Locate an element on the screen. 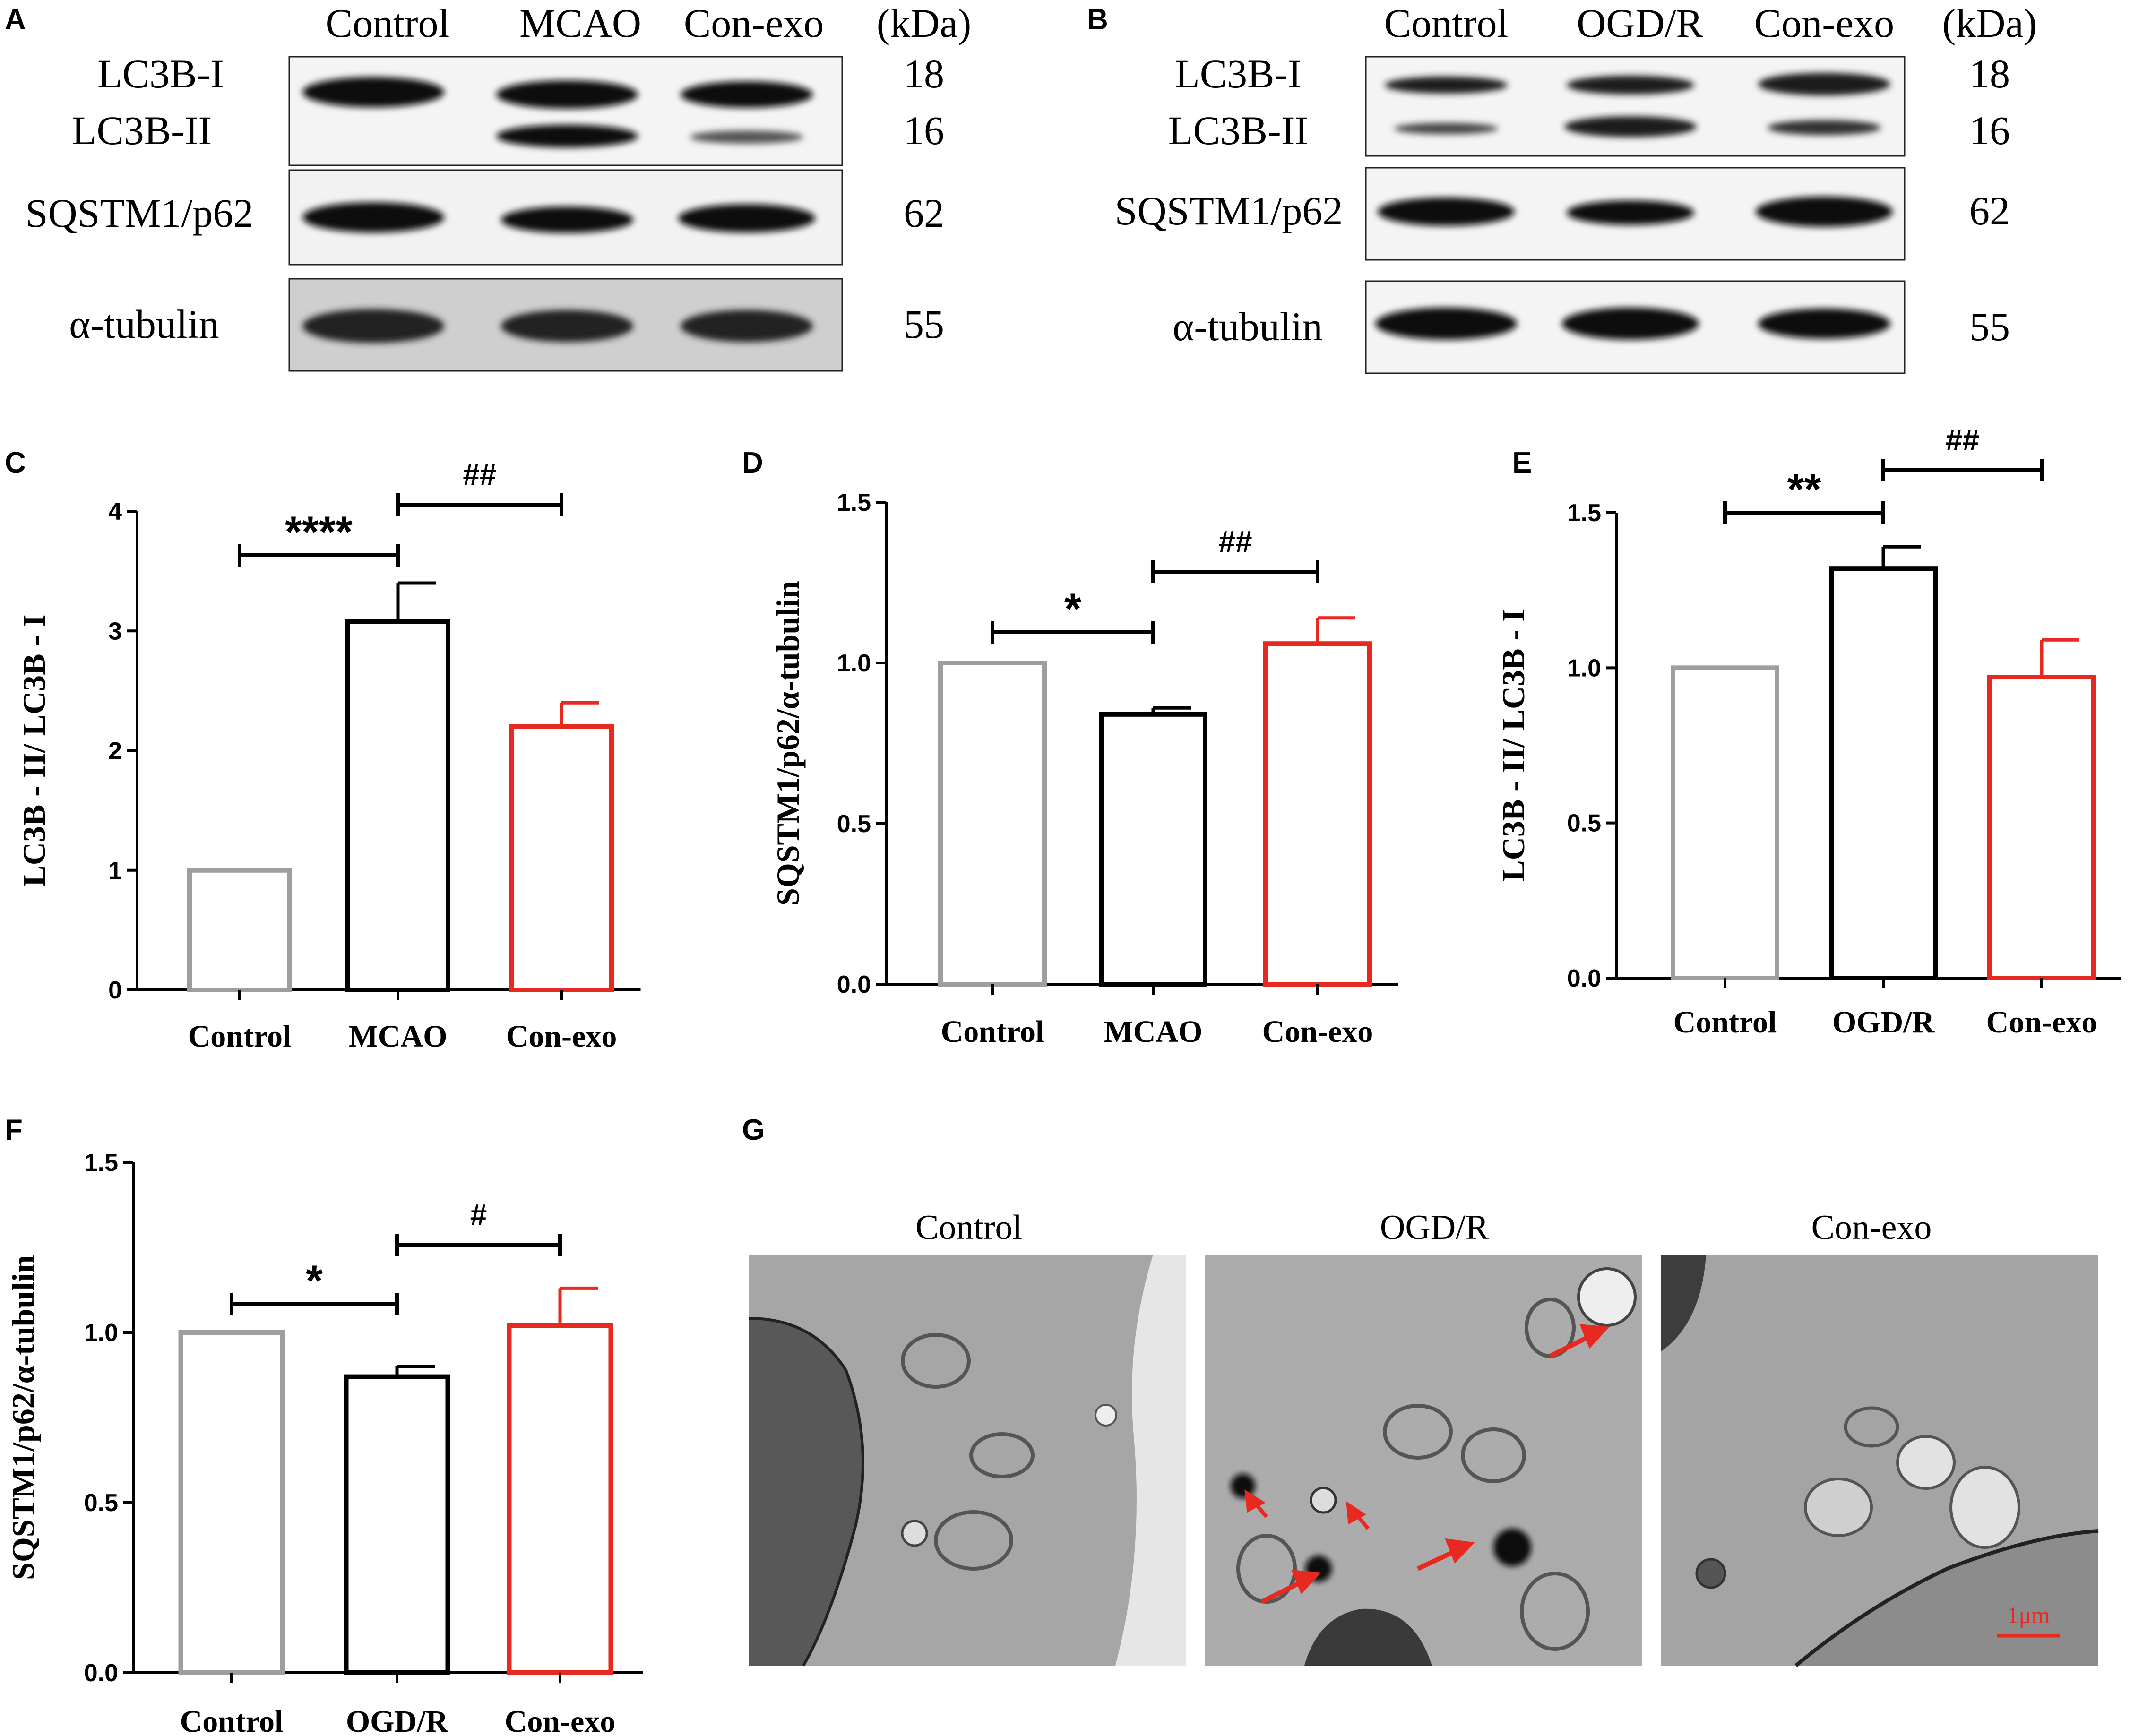  panel-g-letter: G is located at coordinates (753, 1130).